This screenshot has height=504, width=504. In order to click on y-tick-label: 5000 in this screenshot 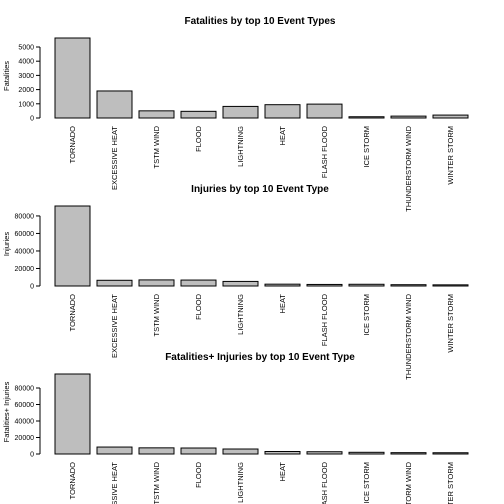, I will do `click(26, 47)`.